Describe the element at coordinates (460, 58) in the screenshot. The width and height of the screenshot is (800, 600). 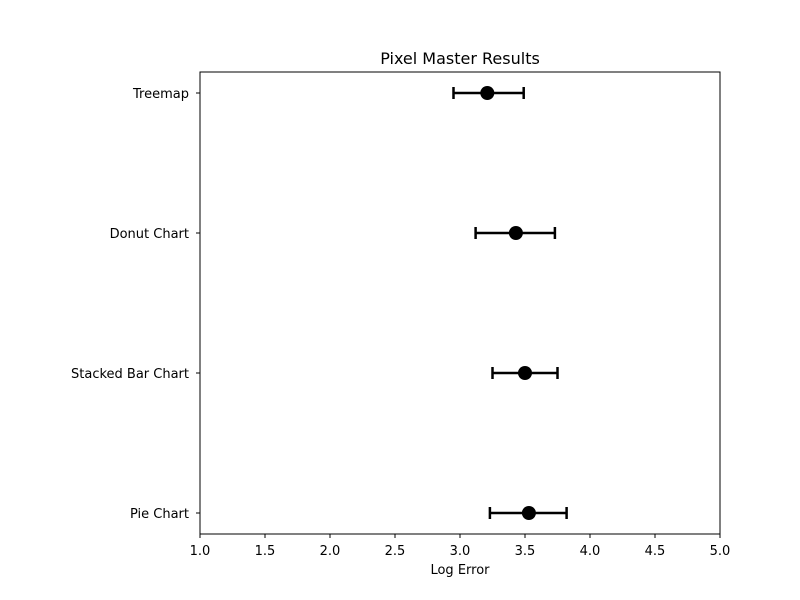
I see `chart-title: Pixel Master Results` at that location.